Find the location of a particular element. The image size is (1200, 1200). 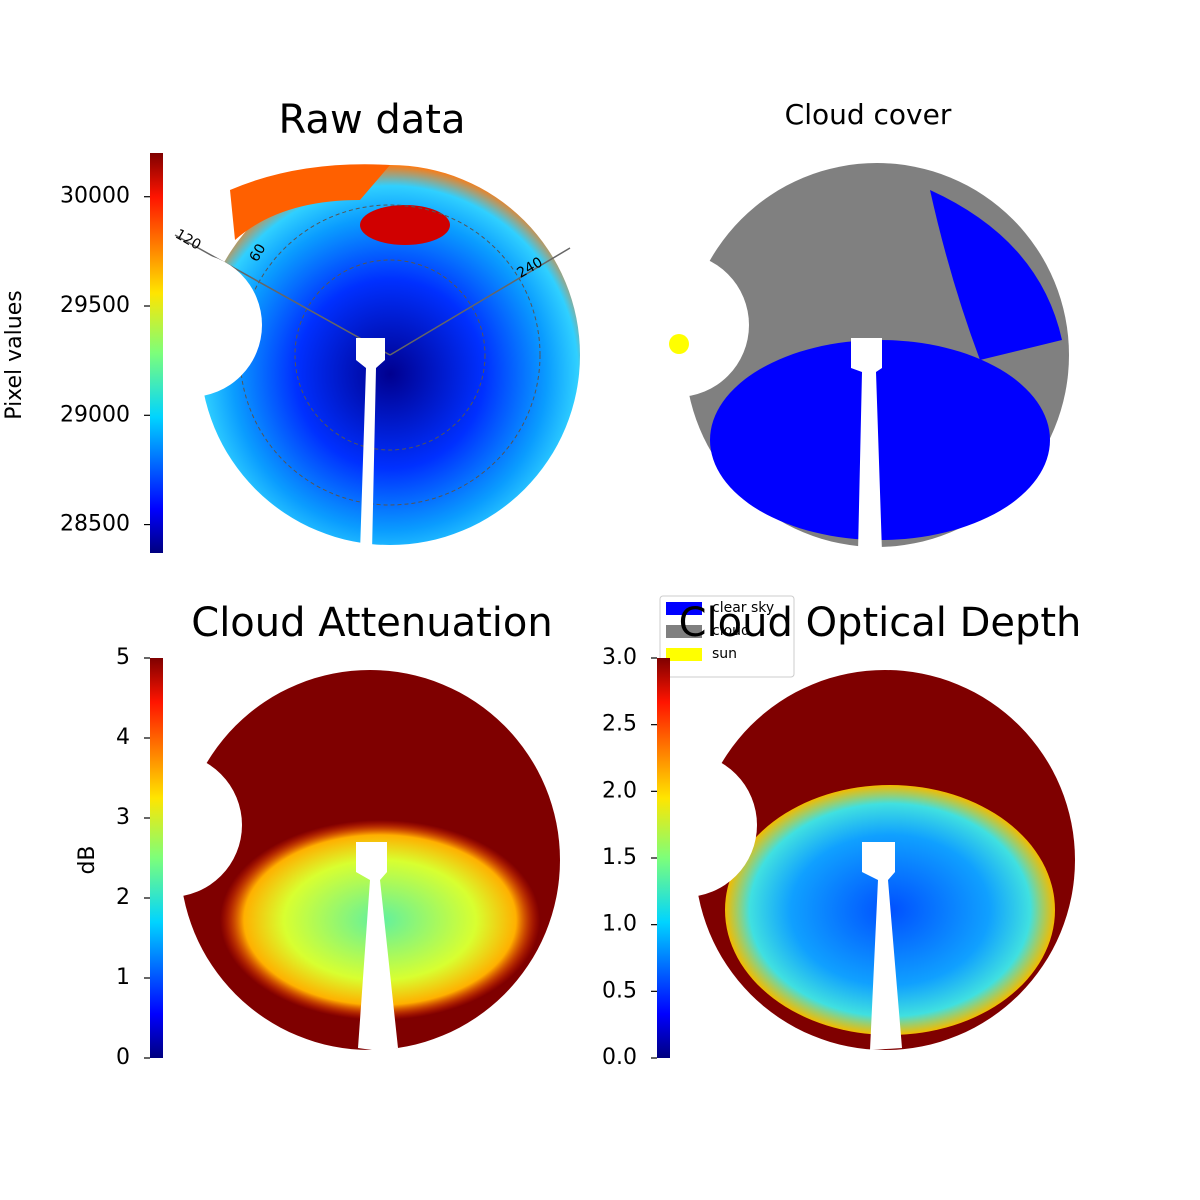

tick-label: 28500 is located at coordinates (95, 524).